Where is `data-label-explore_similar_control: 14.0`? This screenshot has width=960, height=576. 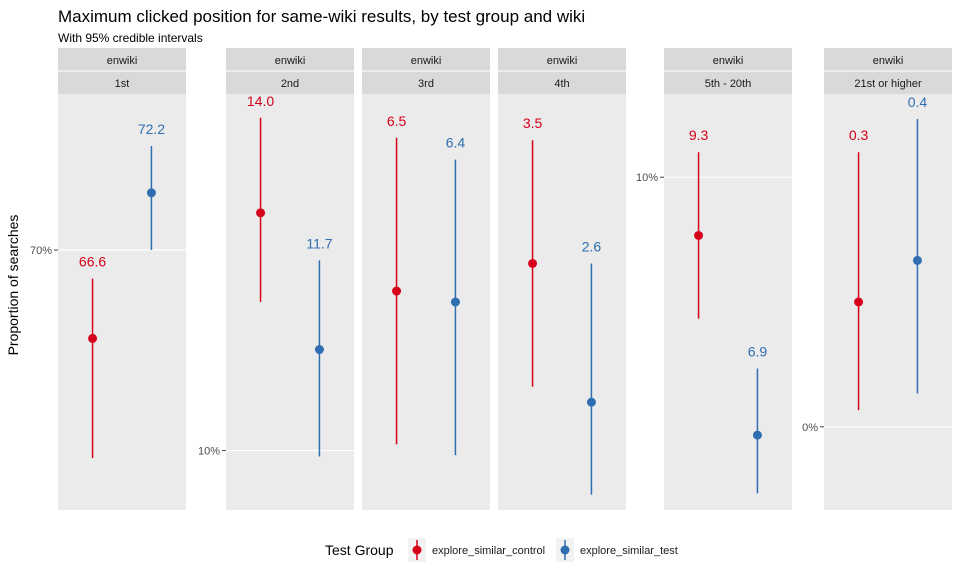 data-label-explore_similar_control: 14.0 is located at coordinates (260, 101).